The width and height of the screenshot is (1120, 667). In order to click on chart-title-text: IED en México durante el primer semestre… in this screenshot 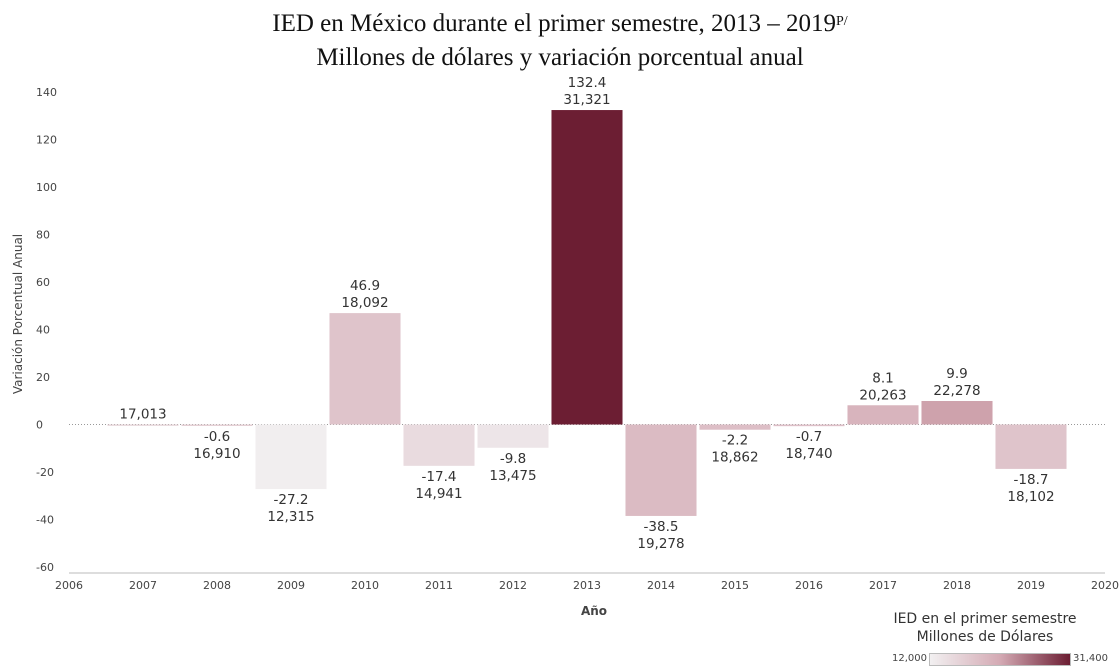, I will do `click(554, 23)`.